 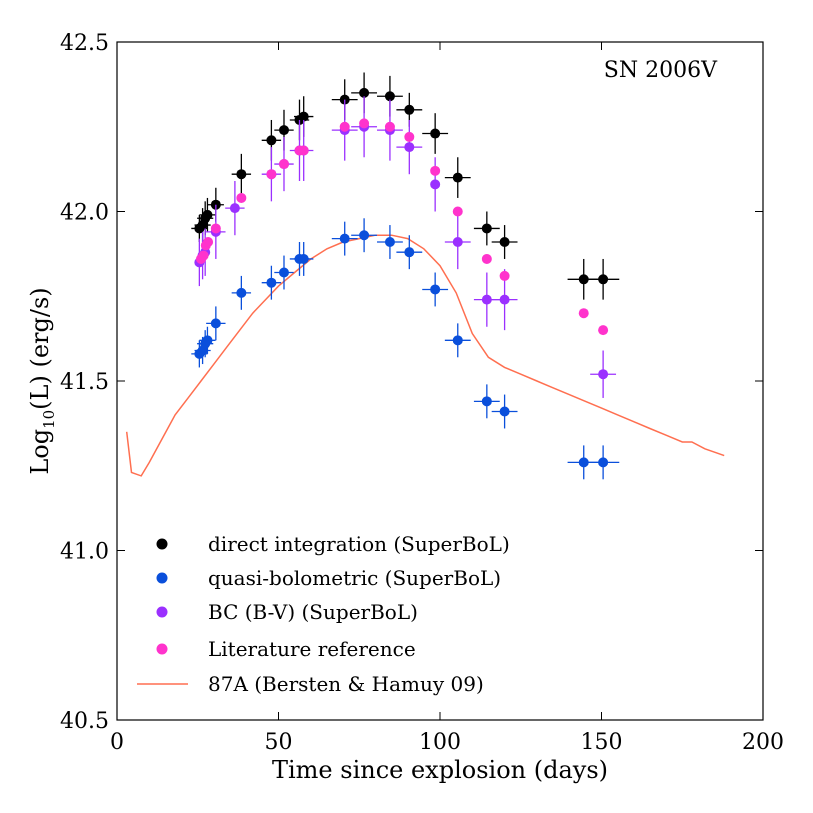 What do you see at coordinates (279, 742) in the screenshot?
I see `x-tick-label: 50` at bounding box center [279, 742].